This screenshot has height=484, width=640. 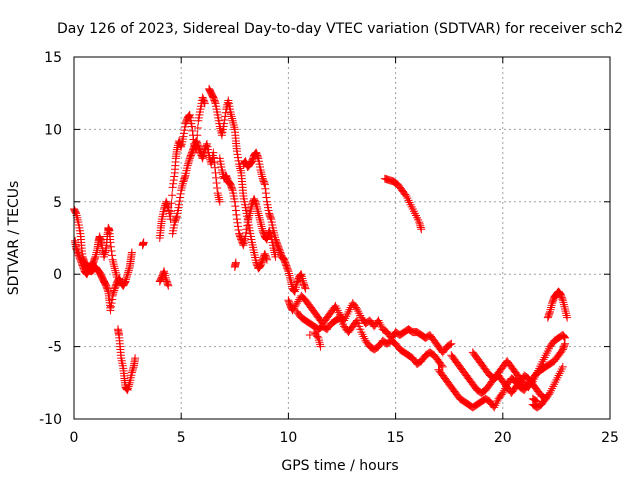 I want to click on y-axis-label: SDTVAR / TECUs, so click(x=14, y=238).